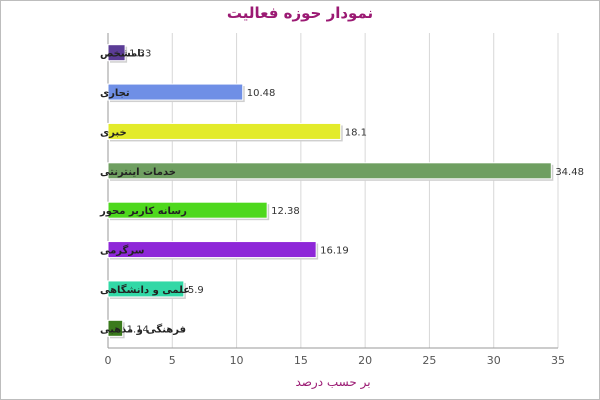 This screenshot has height=400, width=600. Describe the element at coordinates (115, 93) in the screenshot. I see `category-label: تجاری` at that location.